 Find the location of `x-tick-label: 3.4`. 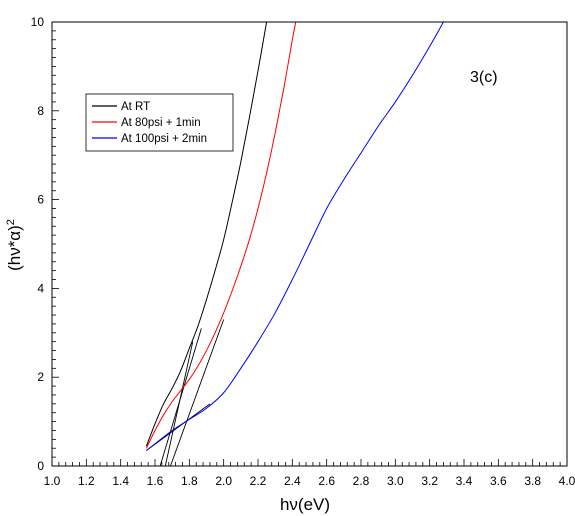

x-tick-label: 3.4 is located at coordinates (464, 481).